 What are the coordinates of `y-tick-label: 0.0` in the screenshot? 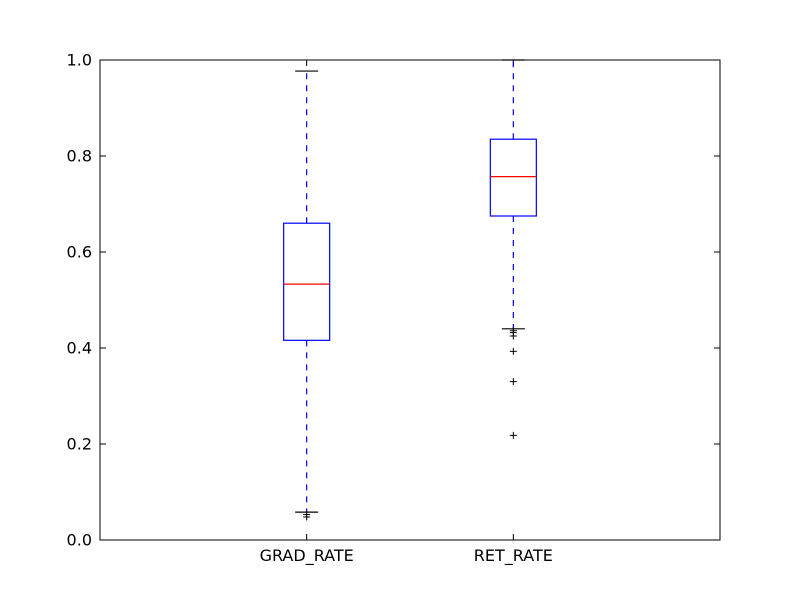 It's located at (79, 540).